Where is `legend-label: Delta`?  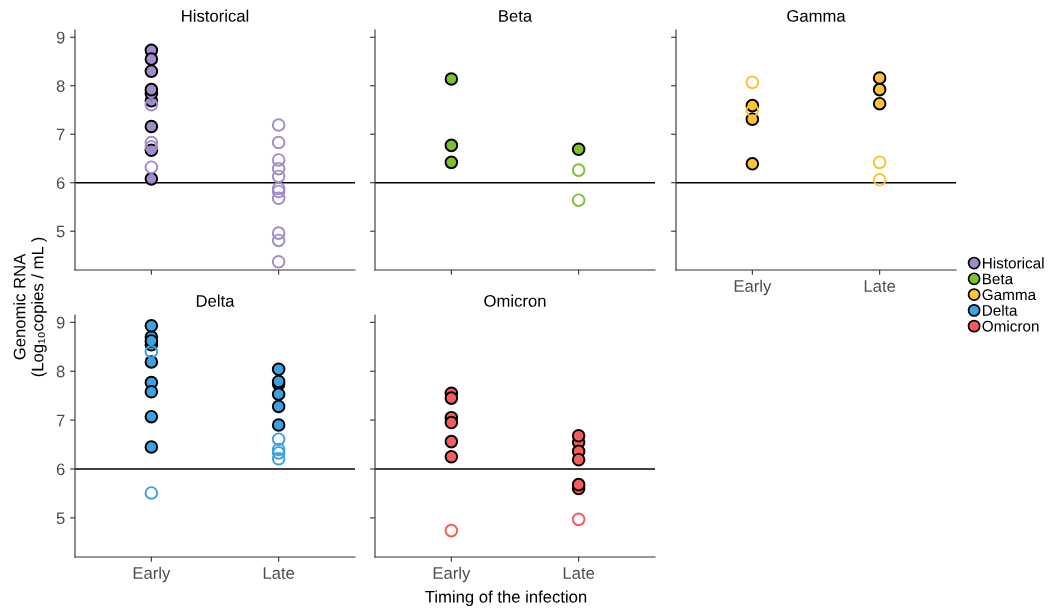 legend-label: Delta is located at coordinates (1000, 310).